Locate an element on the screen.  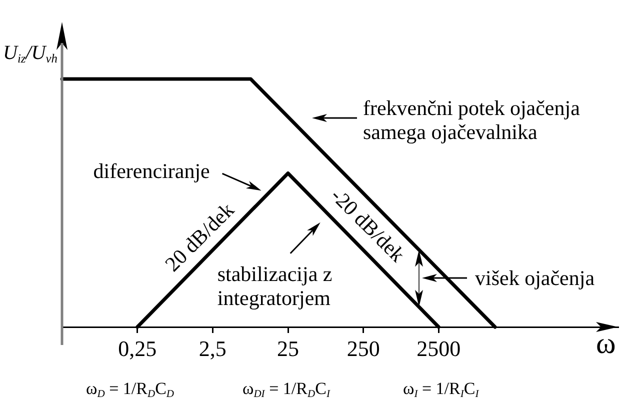
text: ω$_{D}$ = 1/R$_{D}$C$_{D}$ is located at coordinates (130, 389).